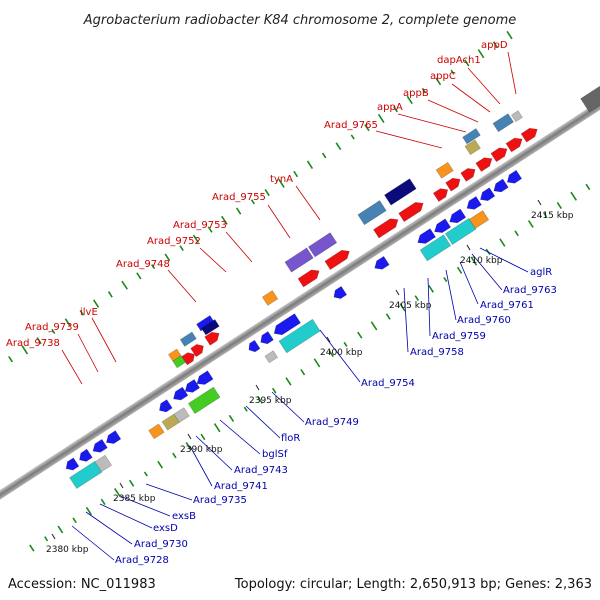 The image size is (600, 600). What do you see at coordinates (165, 528) in the screenshot?
I see `gene-label: exsD` at bounding box center [165, 528].